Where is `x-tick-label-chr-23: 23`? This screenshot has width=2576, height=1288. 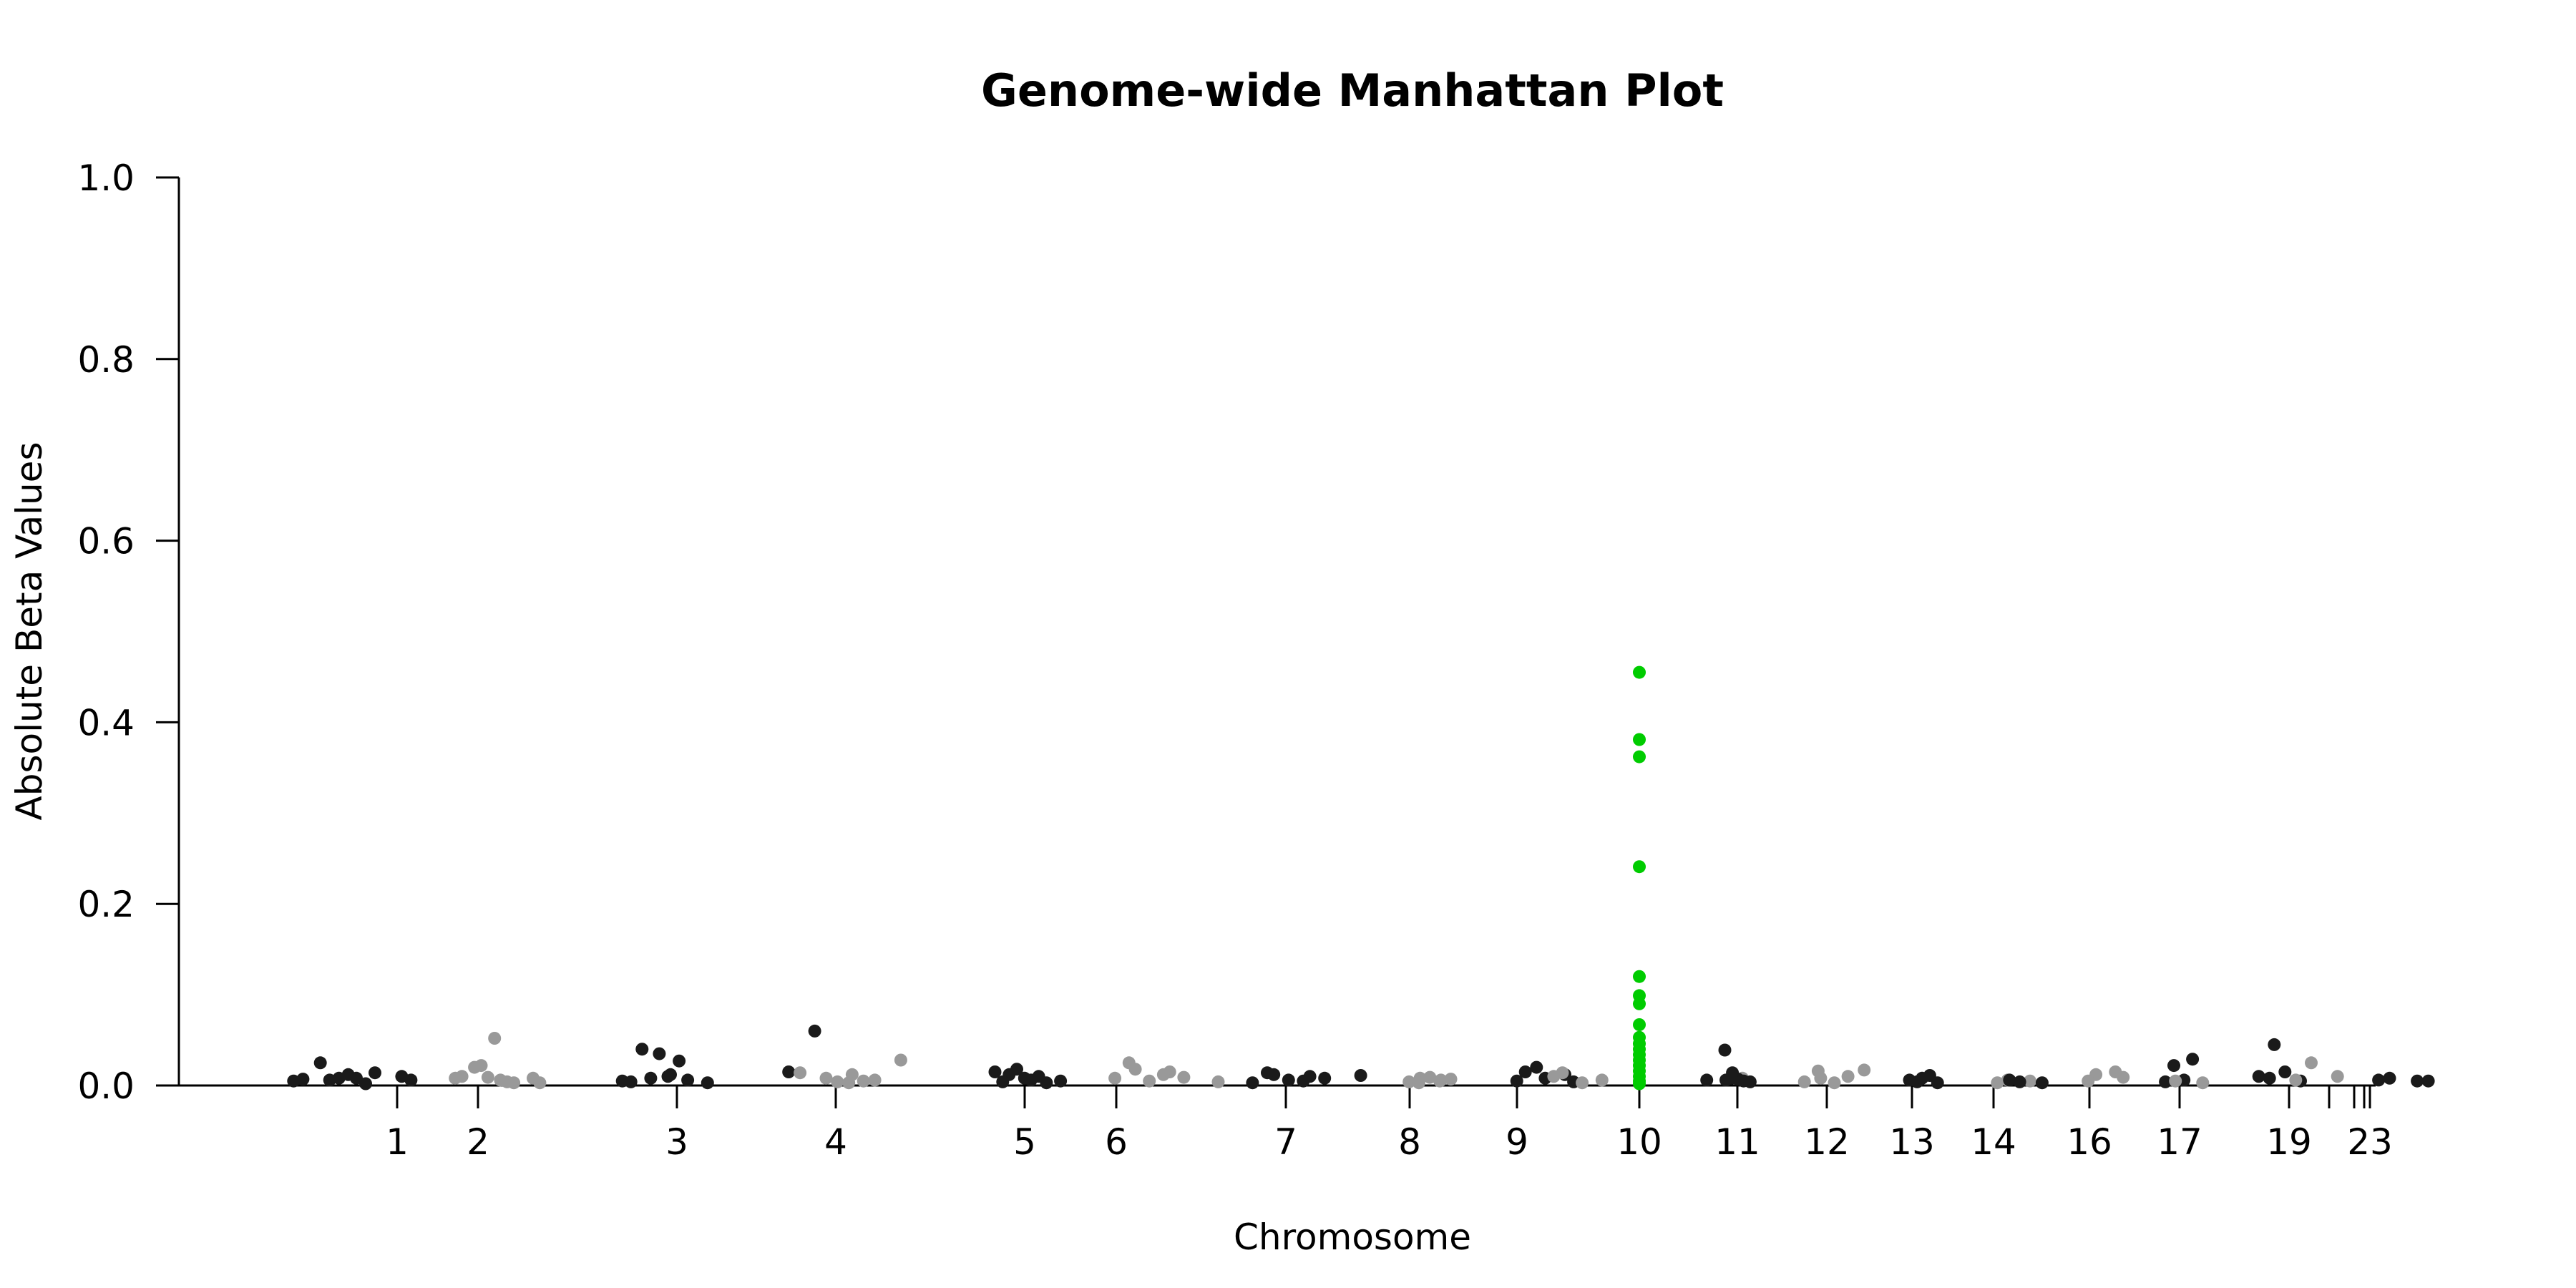 x-tick-label-chr-23: 23 is located at coordinates (2370, 1142).